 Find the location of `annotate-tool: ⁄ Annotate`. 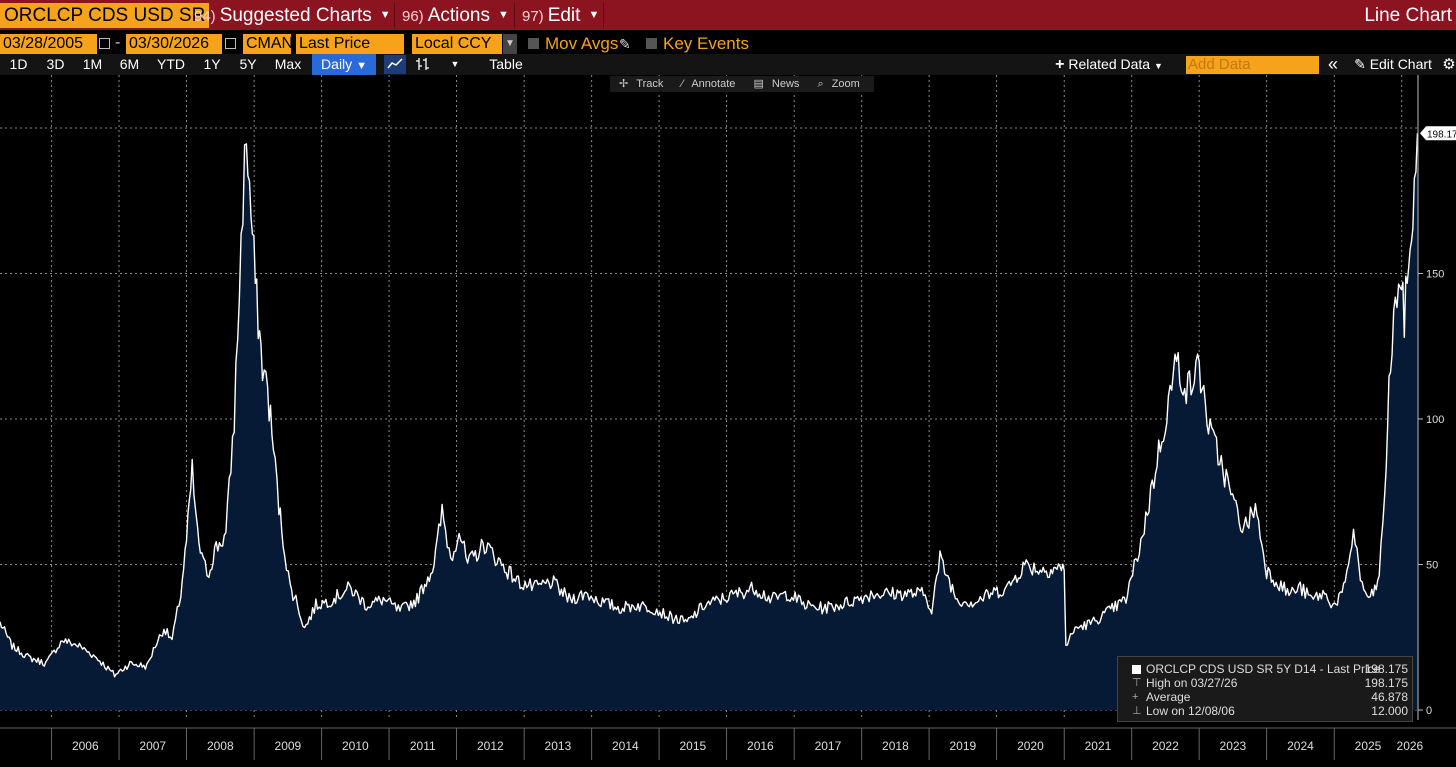

annotate-tool: ⁄ Annotate is located at coordinates (708, 84).